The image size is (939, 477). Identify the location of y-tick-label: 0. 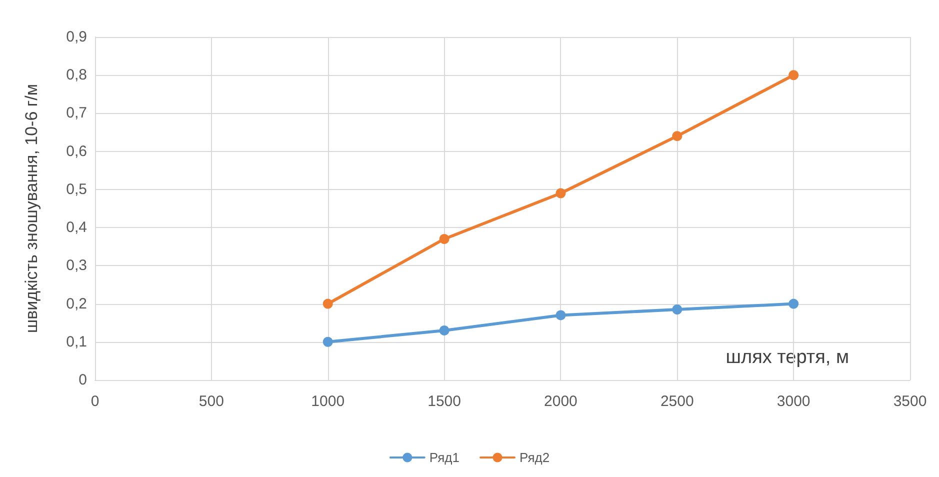
(82, 380).